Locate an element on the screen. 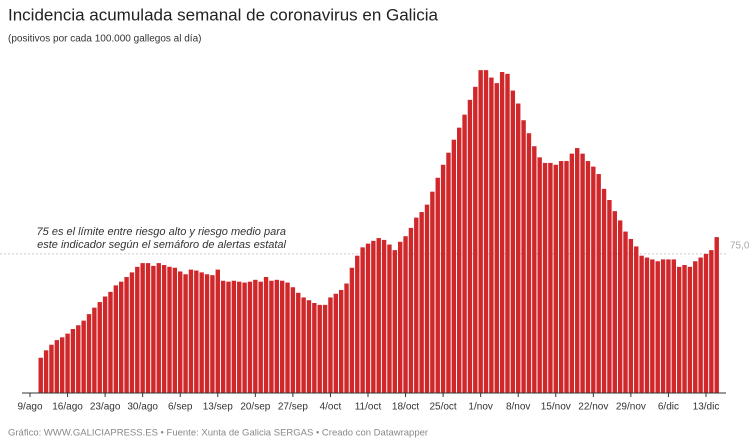 Image resolution: width=756 pixels, height=447 pixels. x-tick-label: 13/dic is located at coordinates (706, 407).